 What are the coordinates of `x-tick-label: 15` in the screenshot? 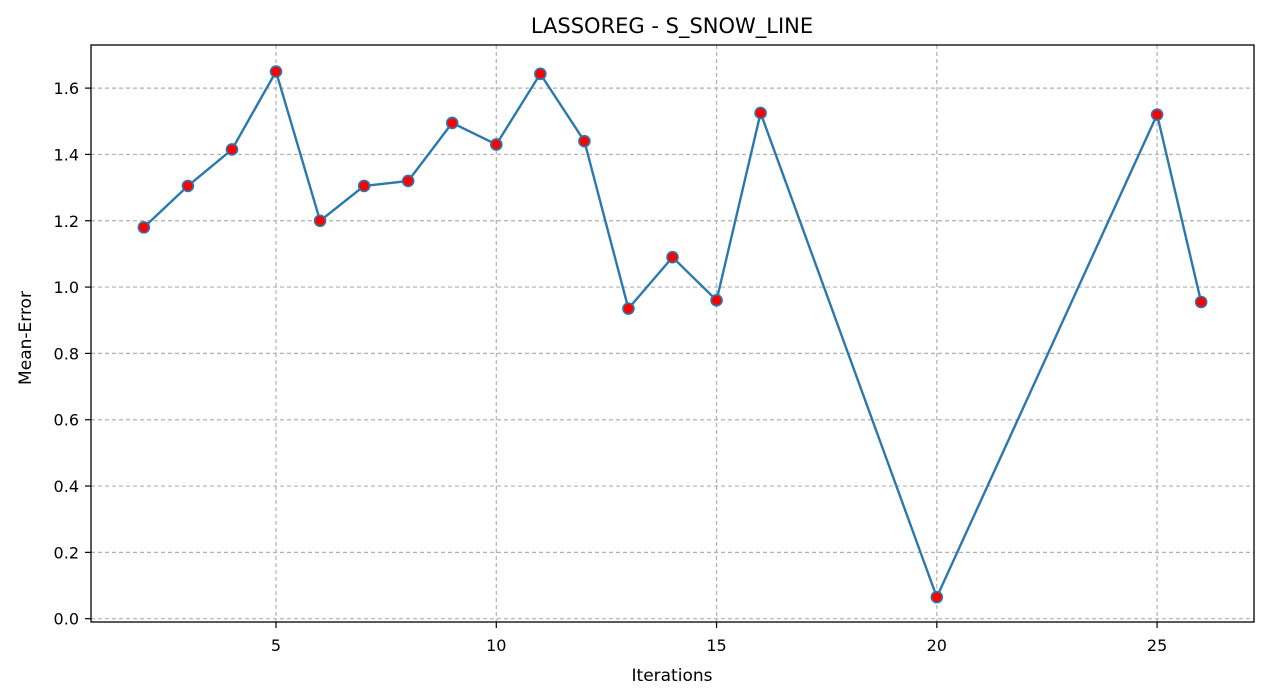 It's located at (716, 645).